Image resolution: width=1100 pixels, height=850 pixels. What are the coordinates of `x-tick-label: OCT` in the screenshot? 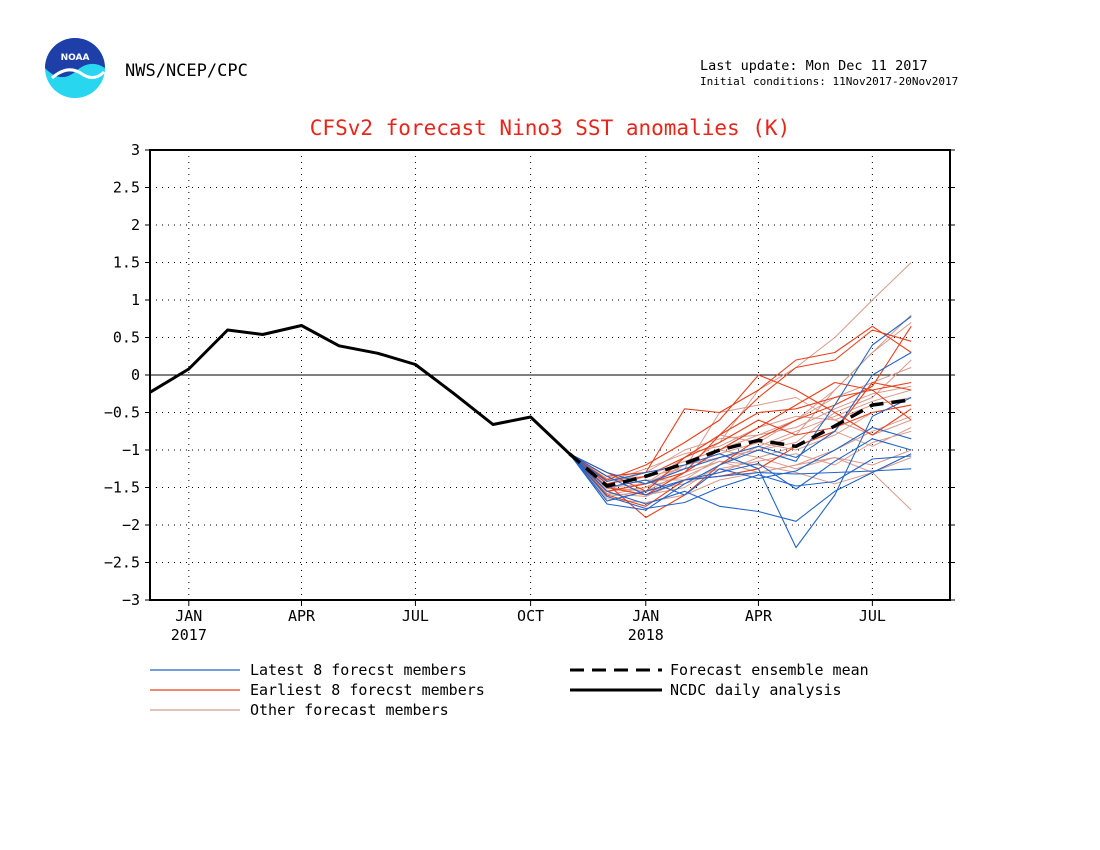 It's located at (530, 616).